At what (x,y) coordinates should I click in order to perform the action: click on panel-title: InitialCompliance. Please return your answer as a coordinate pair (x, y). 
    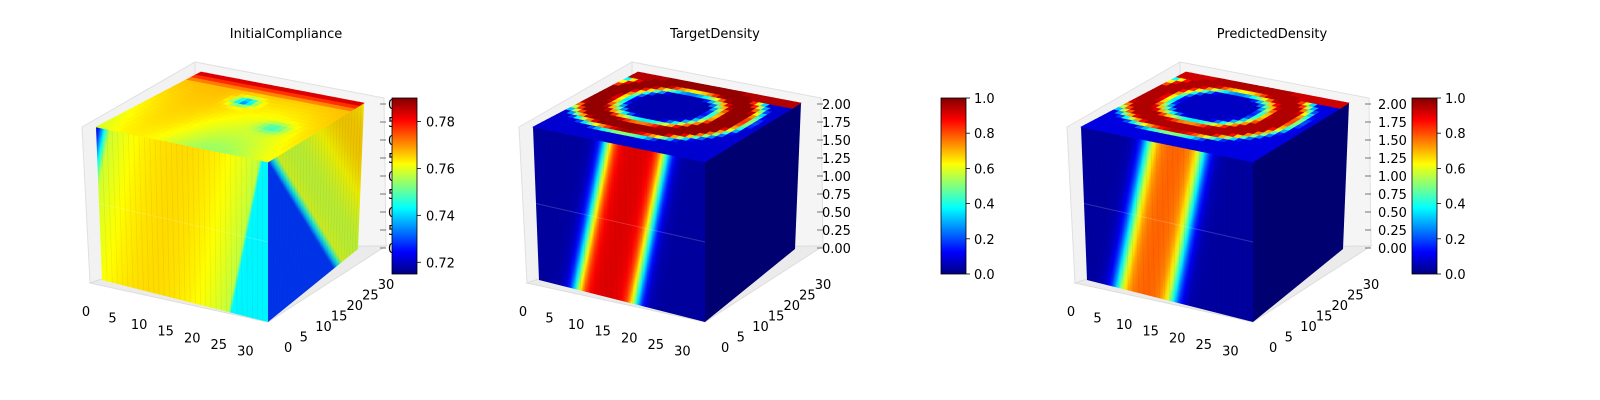
    Looking at the image, I should click on (286, 34).